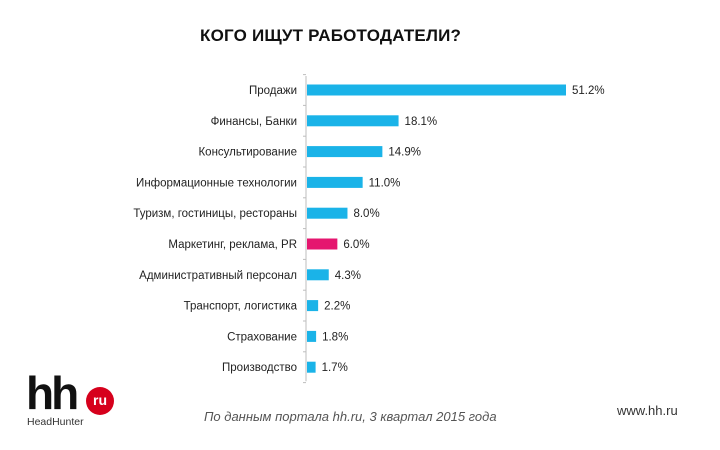  Describe the element at coordinates (259, 368) in the screenshot. I see `category-label: Производство` at that location.